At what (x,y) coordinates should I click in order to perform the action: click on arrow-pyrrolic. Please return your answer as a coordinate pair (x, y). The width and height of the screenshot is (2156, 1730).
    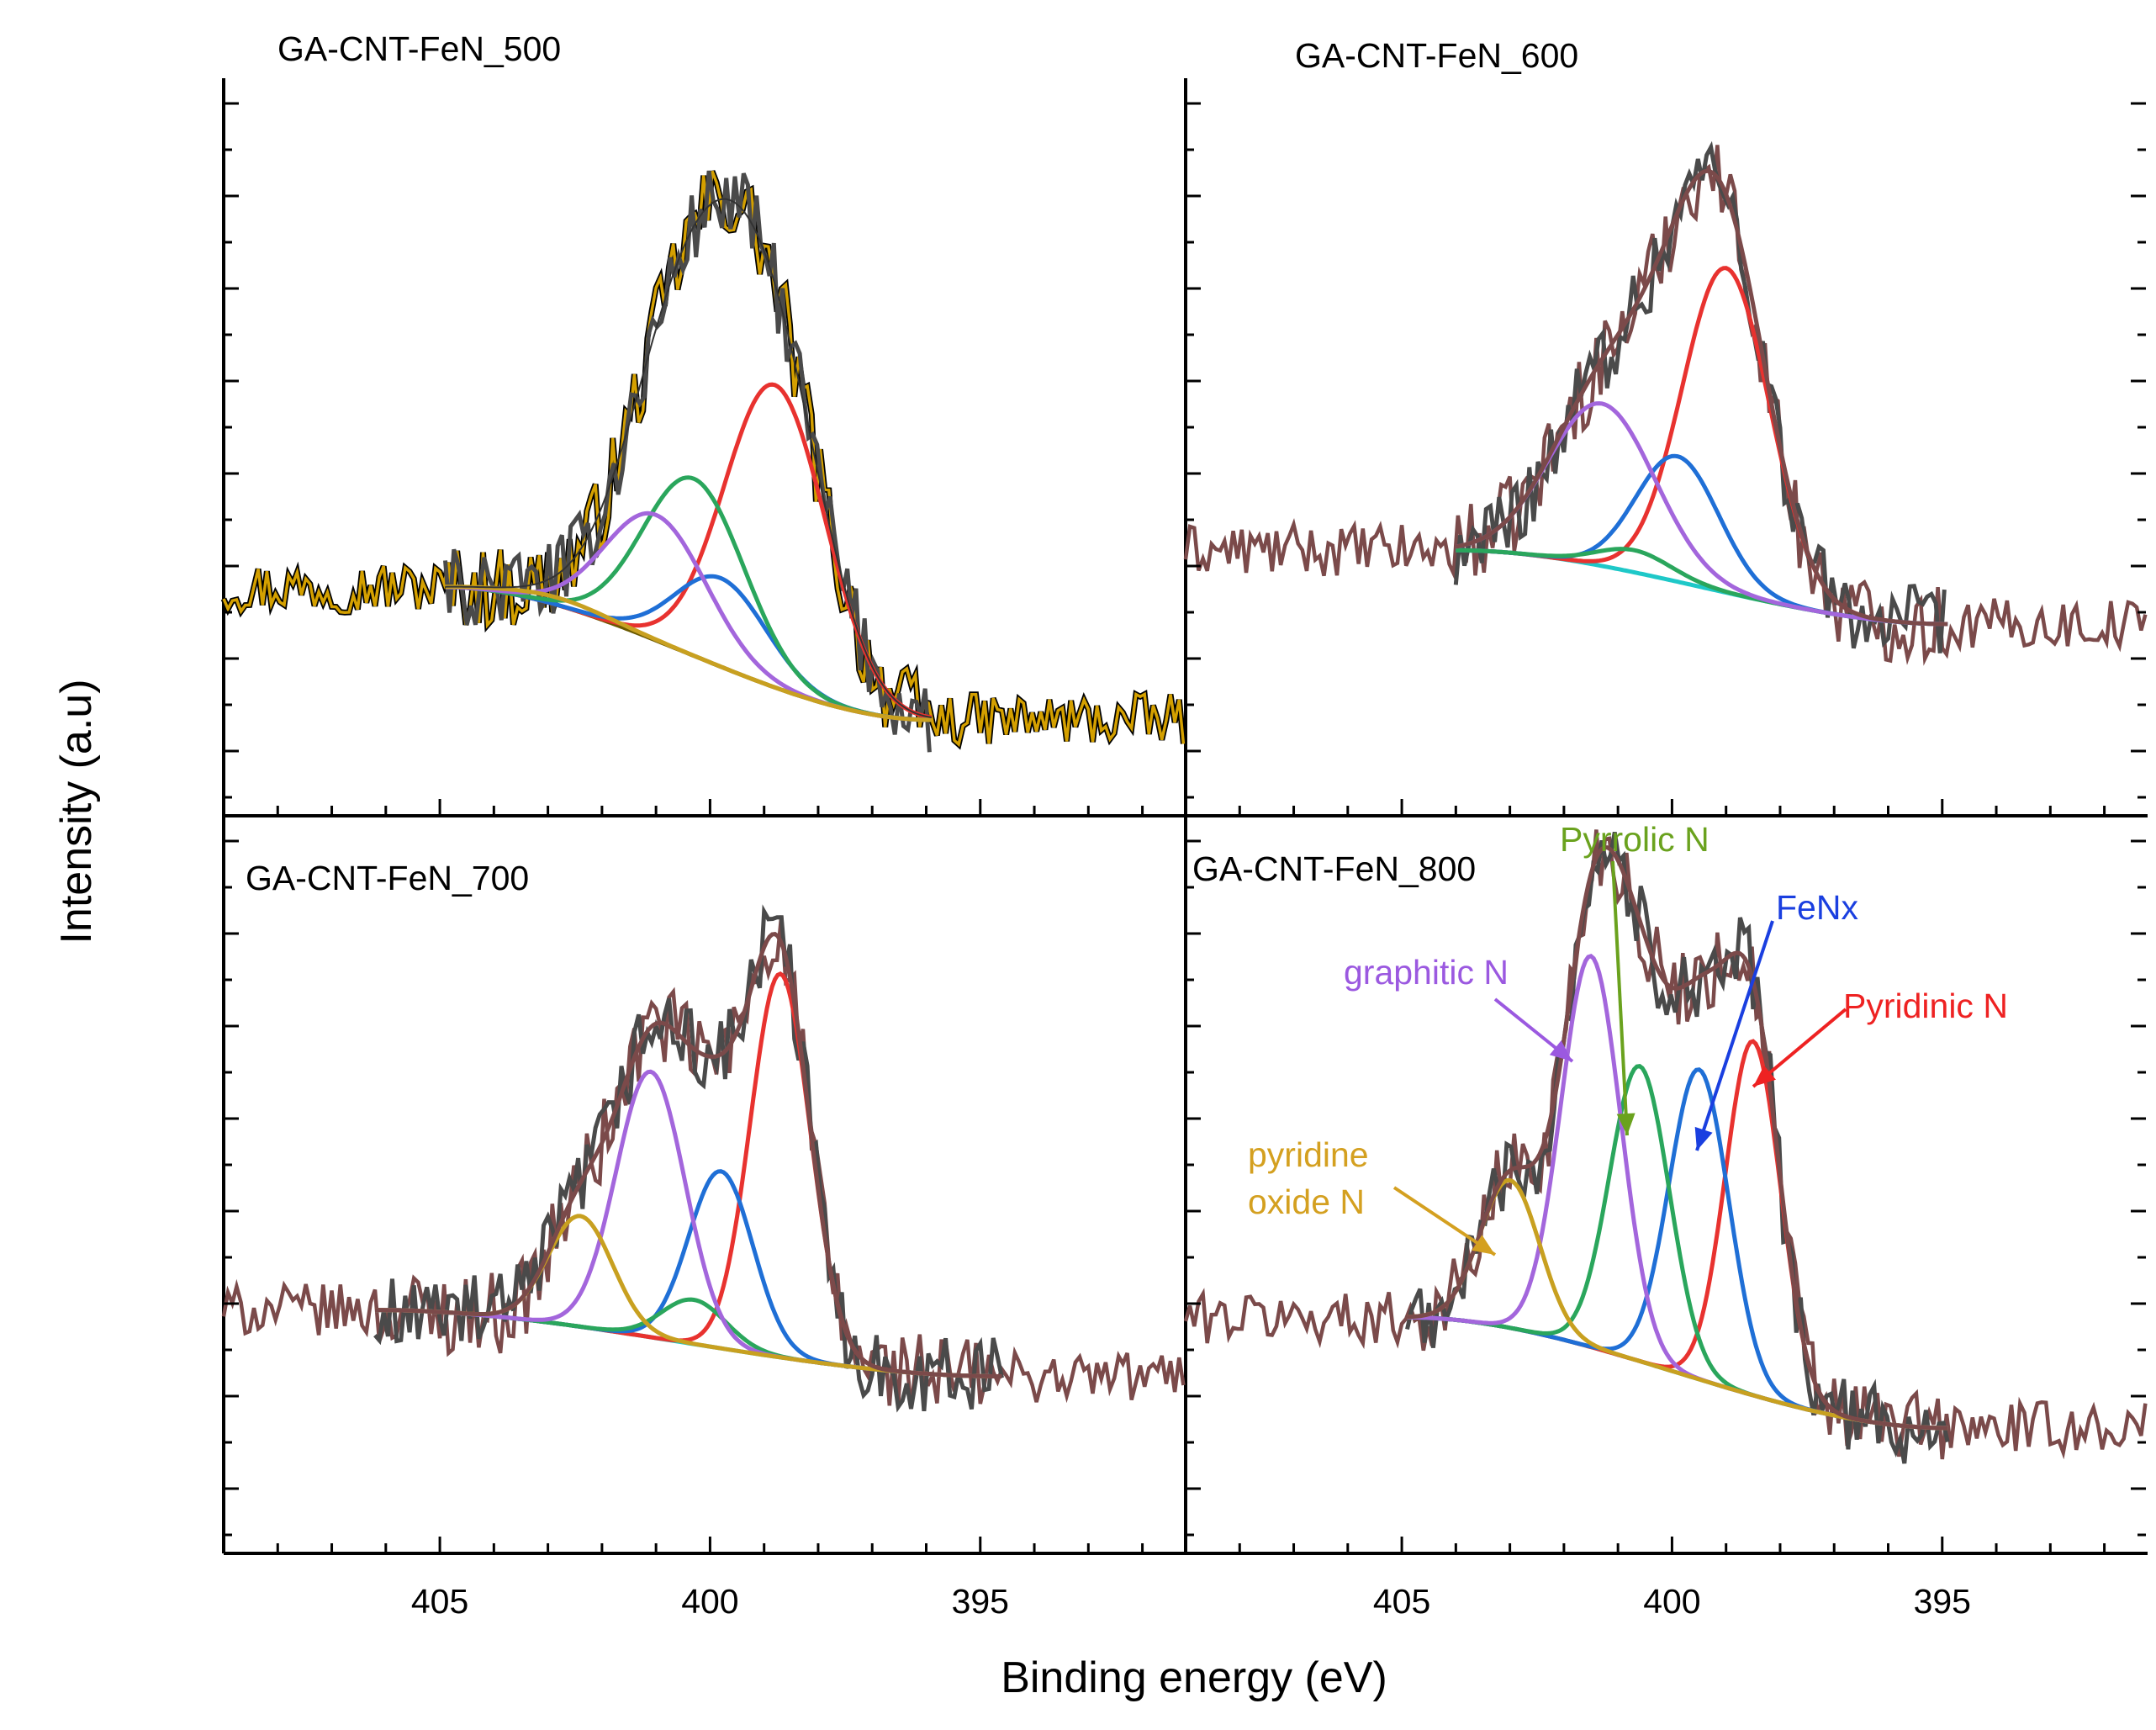
    Looking at the image, I should click on (1620, 998).